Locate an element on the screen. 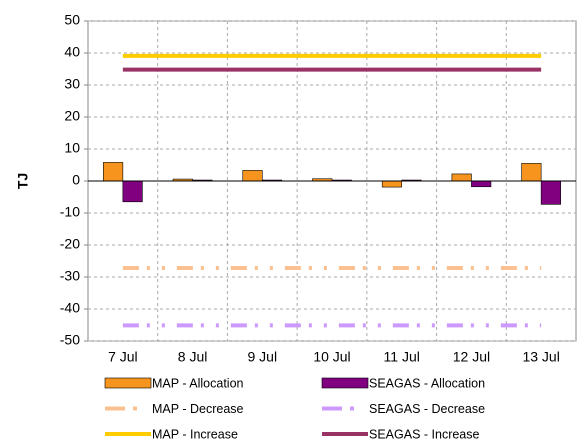  x-tick-label: 11 Jul is located at coordinates (402, 357).